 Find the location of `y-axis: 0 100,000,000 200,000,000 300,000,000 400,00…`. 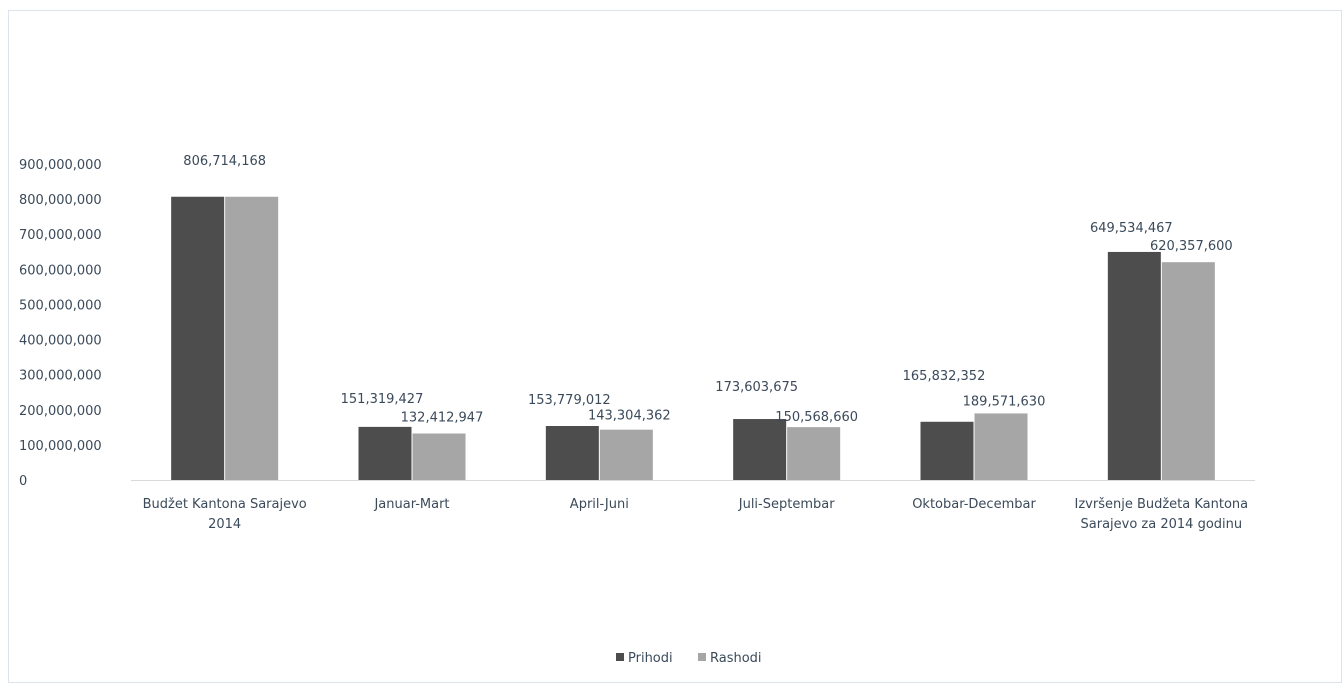

y-axis: 0 100,000,000 200,000,000 300,000,000 400,00… is located at coordinates (60, 323).